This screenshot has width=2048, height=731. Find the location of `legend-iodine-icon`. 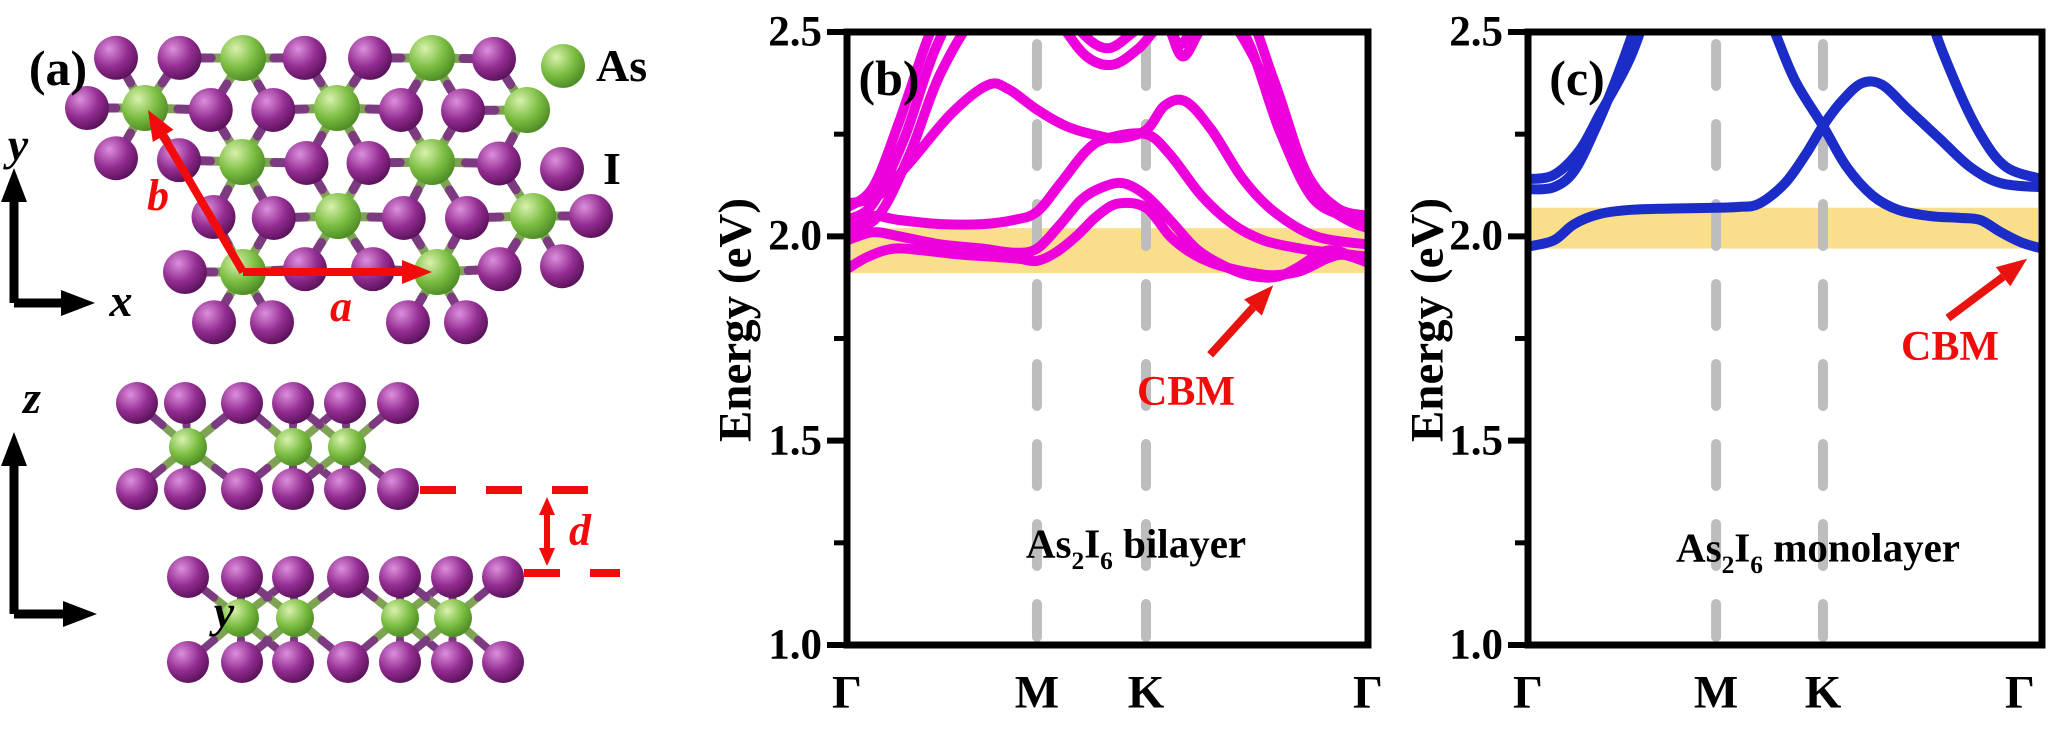

legend-iodine-icon is located at coordinates (562, 169).